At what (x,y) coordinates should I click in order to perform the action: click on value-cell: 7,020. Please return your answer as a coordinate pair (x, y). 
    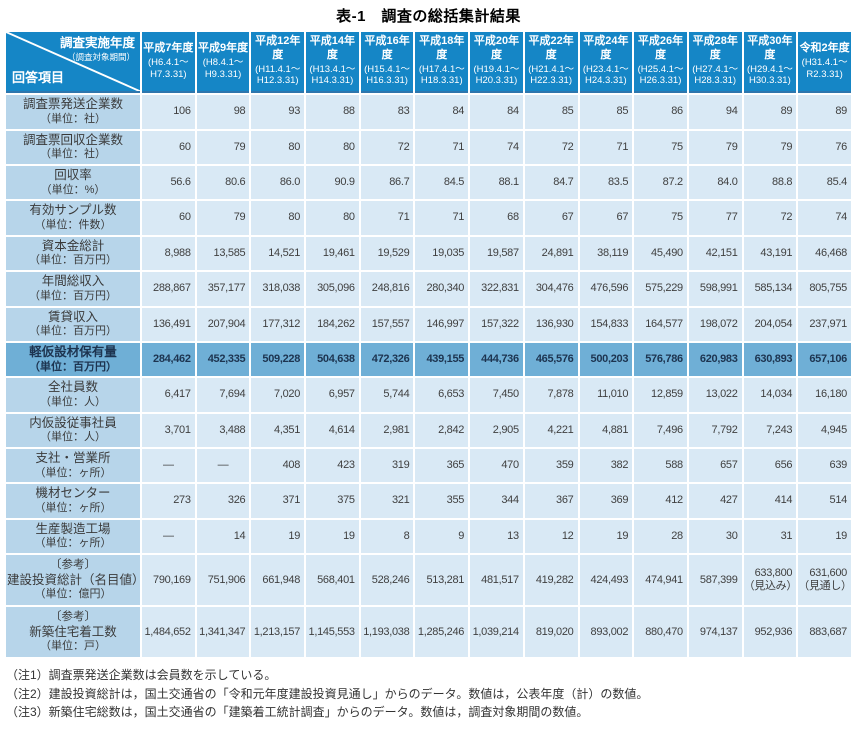
    Looking at the image, I should click on (278, 395).